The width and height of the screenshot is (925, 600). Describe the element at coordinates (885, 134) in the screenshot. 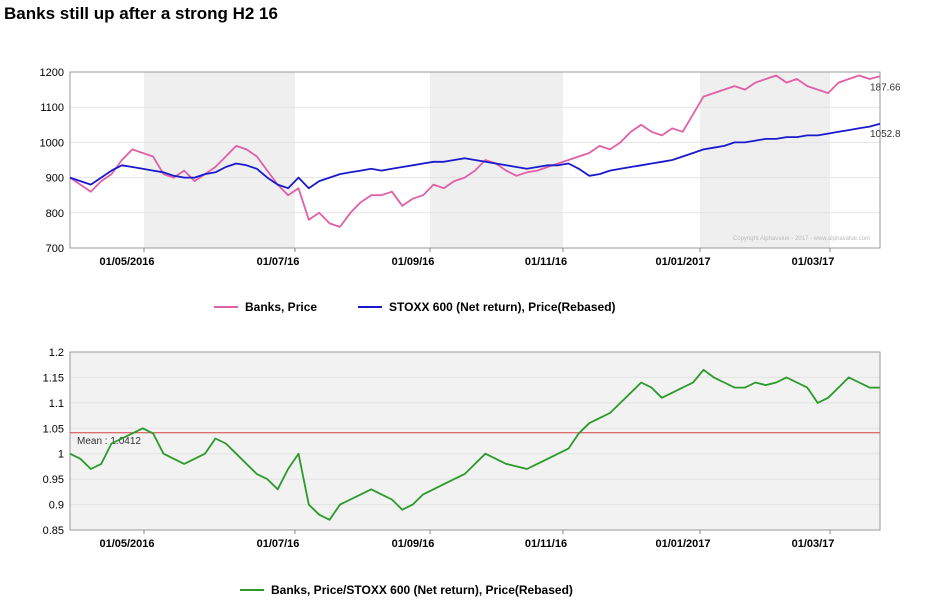

I see `end-value-label: 1052.8` at that location.